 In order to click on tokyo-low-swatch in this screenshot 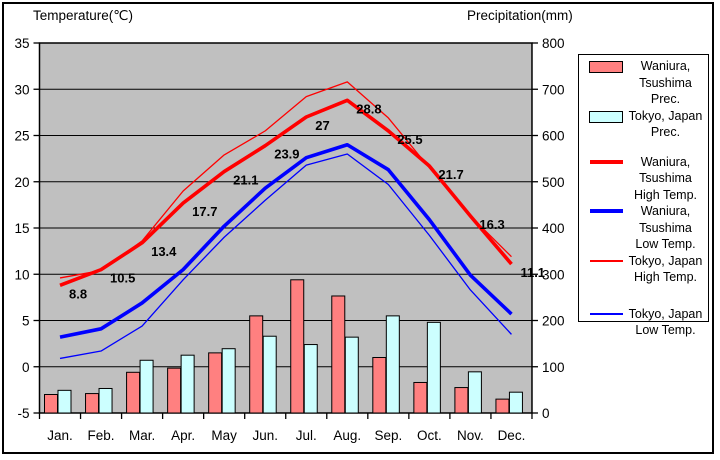, I will do `click(606, 313)`.